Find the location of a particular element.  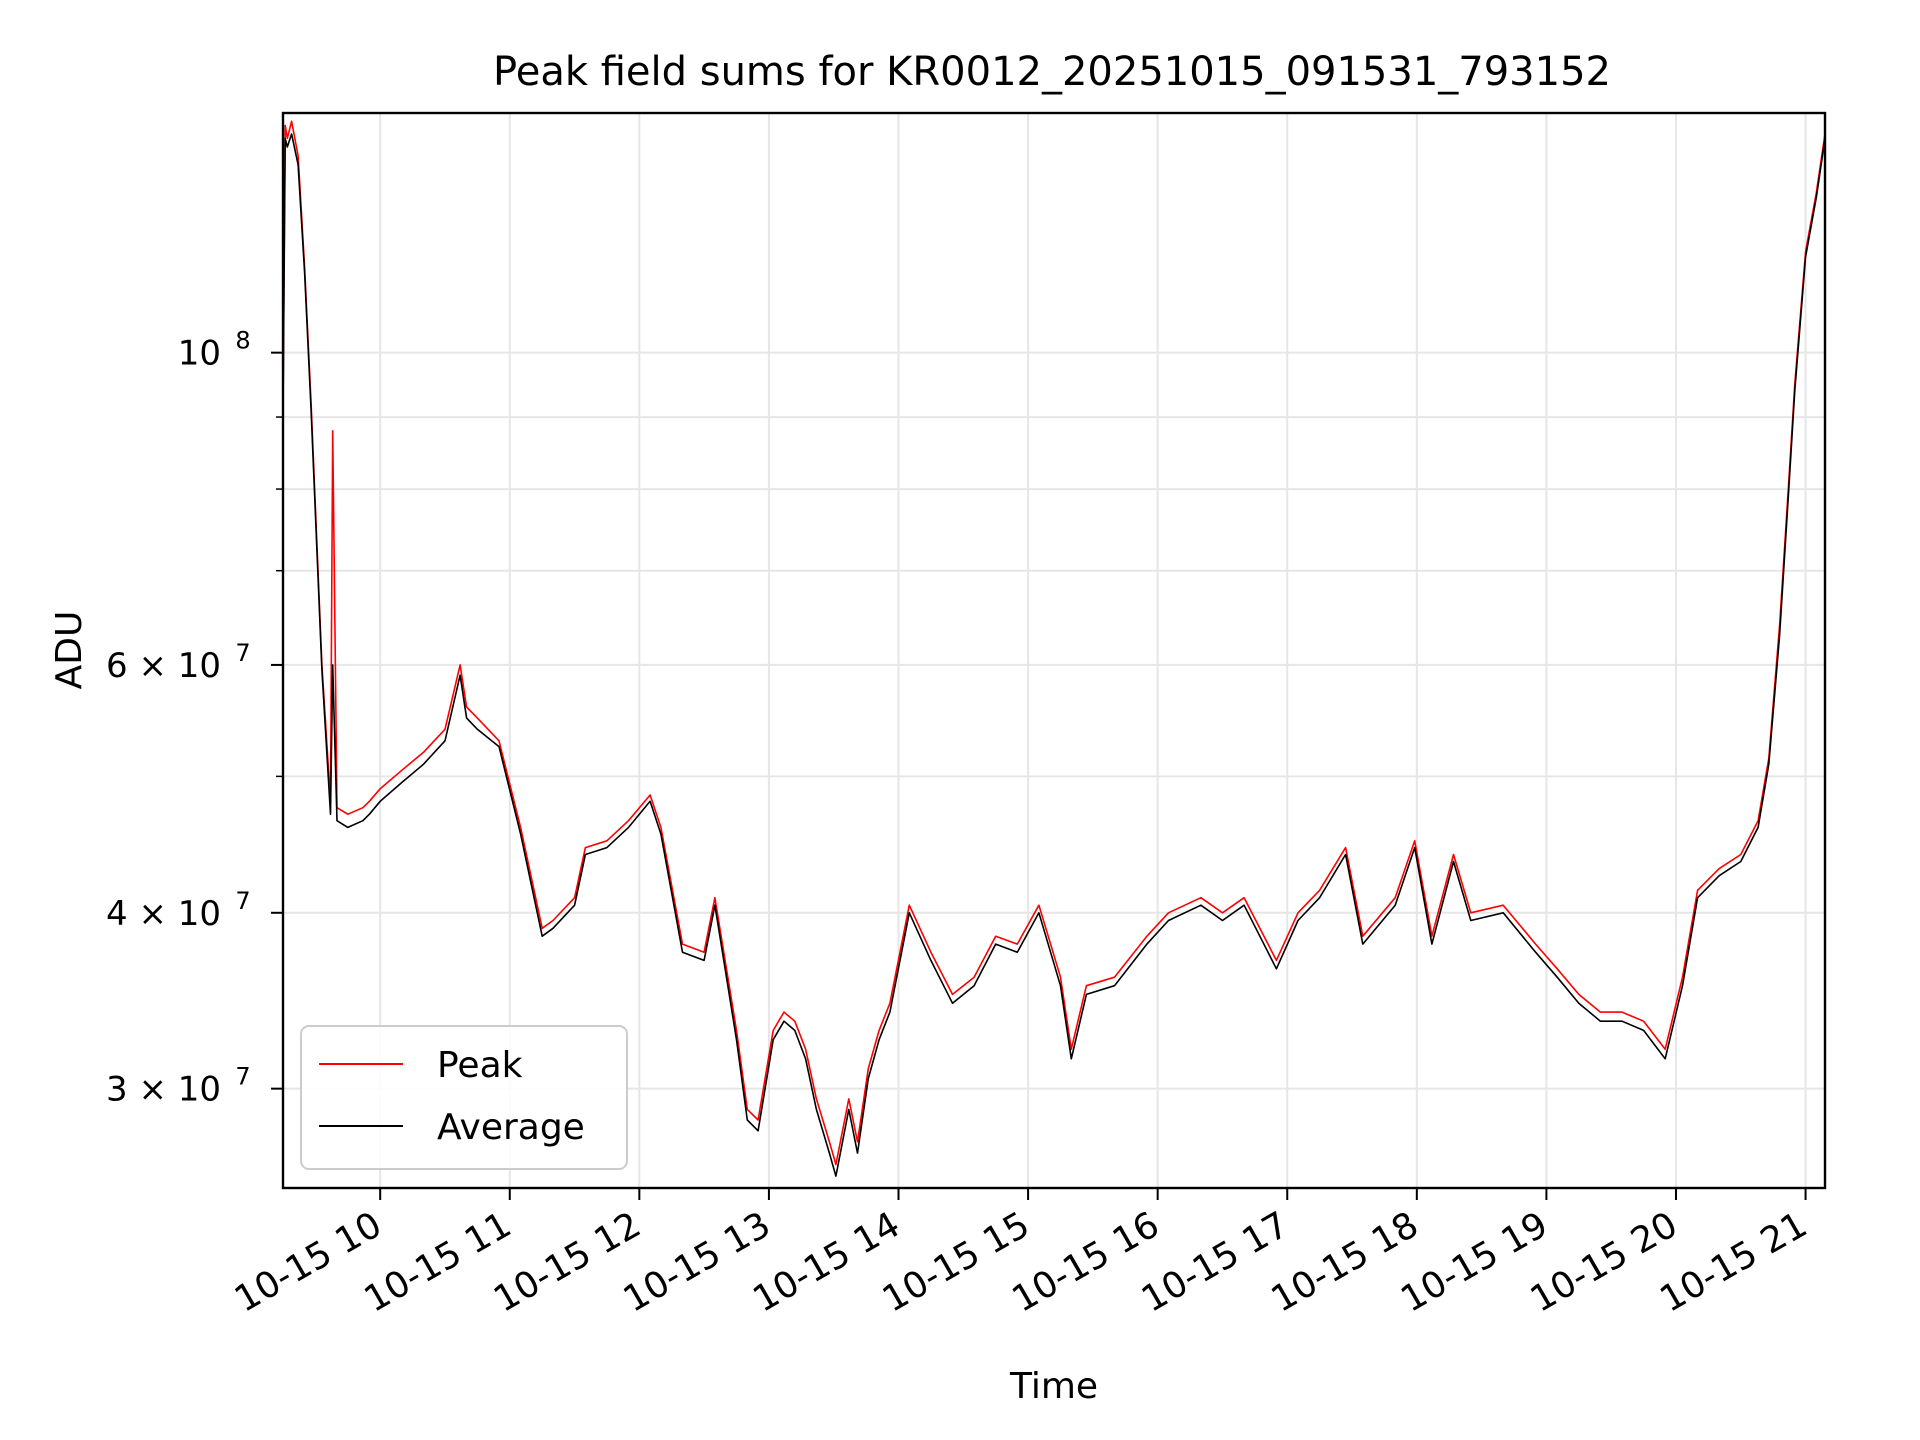

legend-average-label: Average is located at coordinates (511, 1127).